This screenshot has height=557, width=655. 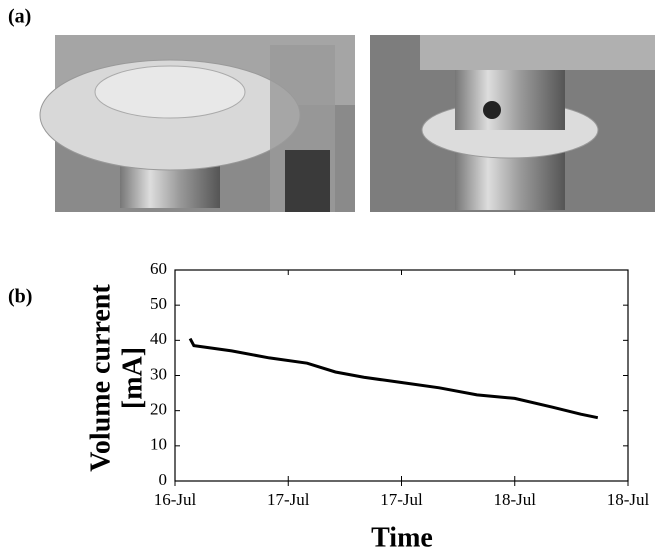 I want to click on y-tick-label: 20, so click(x=158, y=409).